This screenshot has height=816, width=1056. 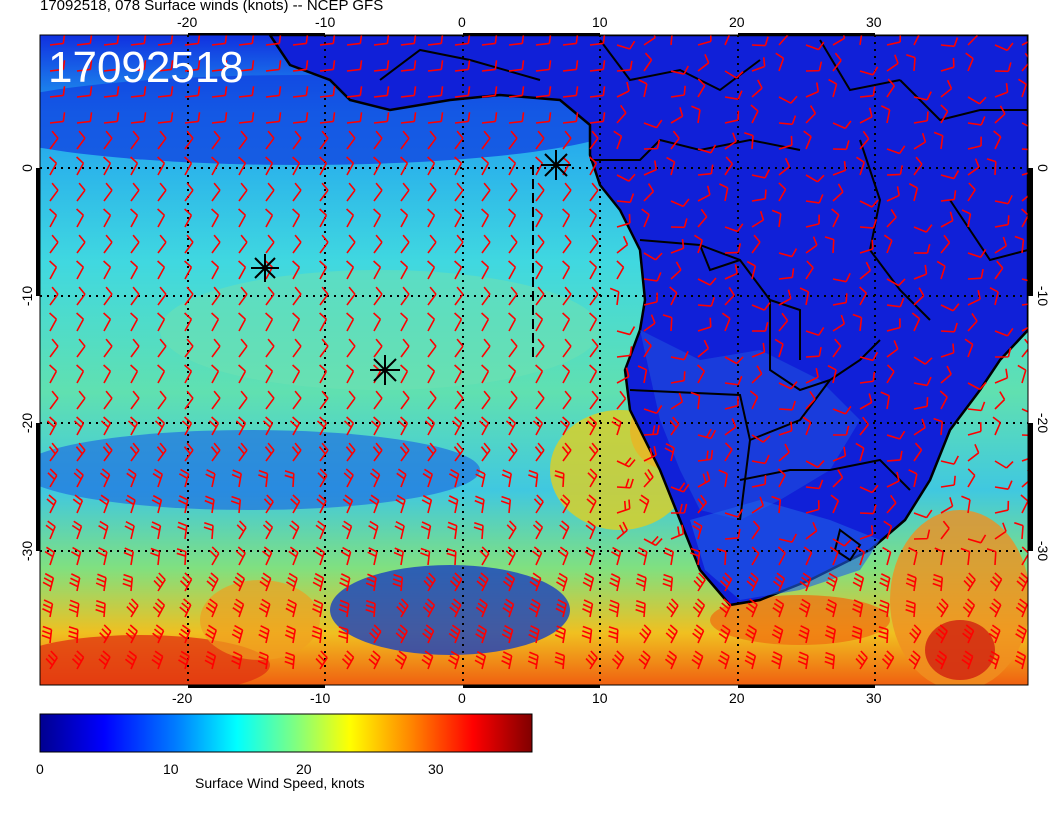 What do you see at coordinates (1043, 168) in the screenshot?
I see `y-tick-right: 0` at bounding box center [1043, 168].